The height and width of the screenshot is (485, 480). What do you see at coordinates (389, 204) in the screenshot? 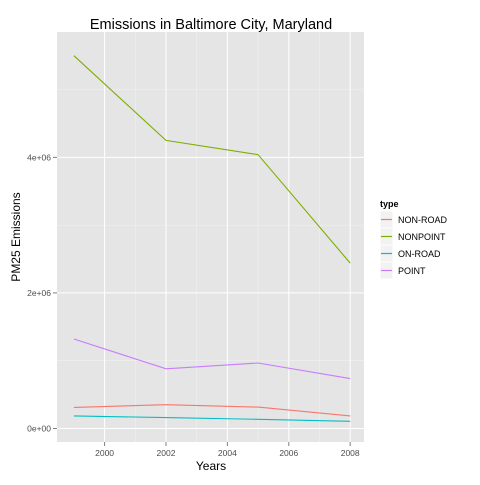
I see `legend-title: type` at bounding box center [389, 204].